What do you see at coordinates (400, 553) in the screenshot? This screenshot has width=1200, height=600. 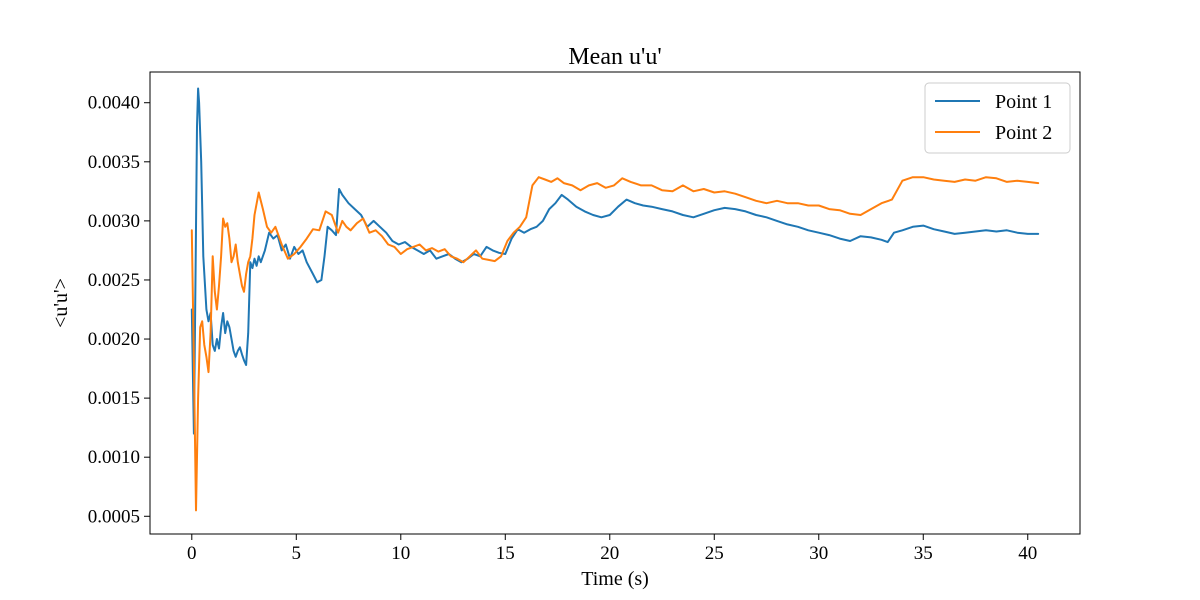 I see `x-tick-label: 10` at bounding box center [400, 553].